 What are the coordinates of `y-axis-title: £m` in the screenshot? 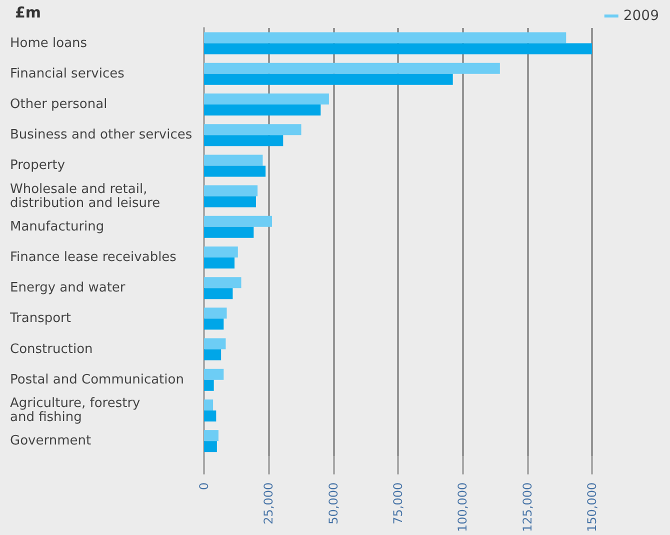 It's located at (28, 13).